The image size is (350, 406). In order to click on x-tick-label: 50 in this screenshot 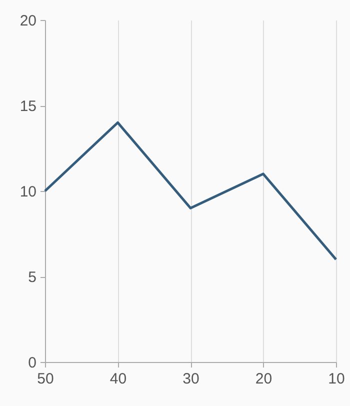, I will do `click(45, 379)`.